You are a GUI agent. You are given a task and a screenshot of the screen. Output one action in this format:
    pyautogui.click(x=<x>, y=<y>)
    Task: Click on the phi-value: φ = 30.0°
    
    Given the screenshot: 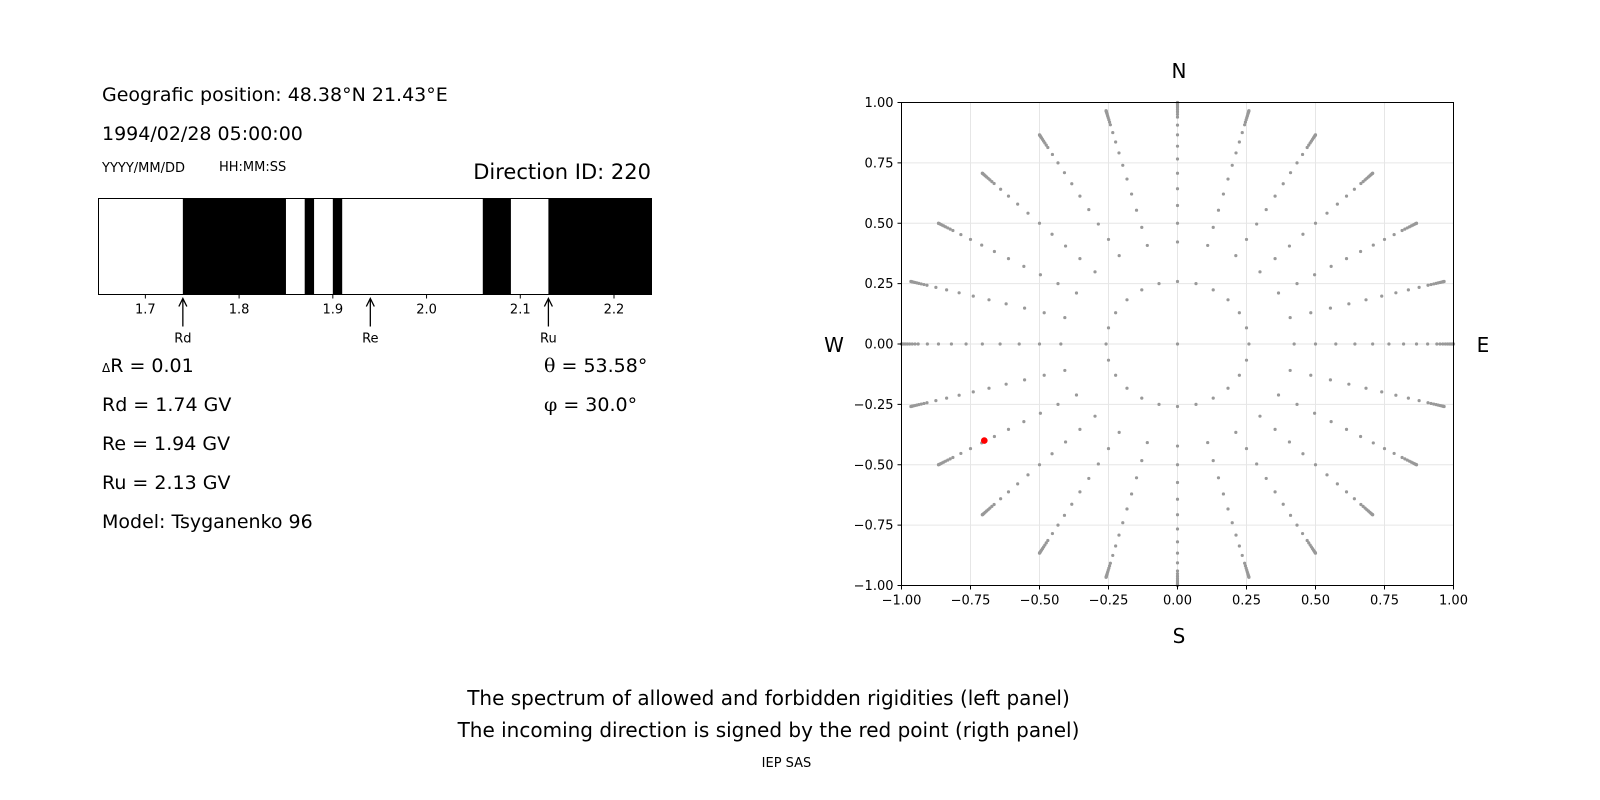 What is the action you would take?
    pyautogui.click(x=590, y=405)
    